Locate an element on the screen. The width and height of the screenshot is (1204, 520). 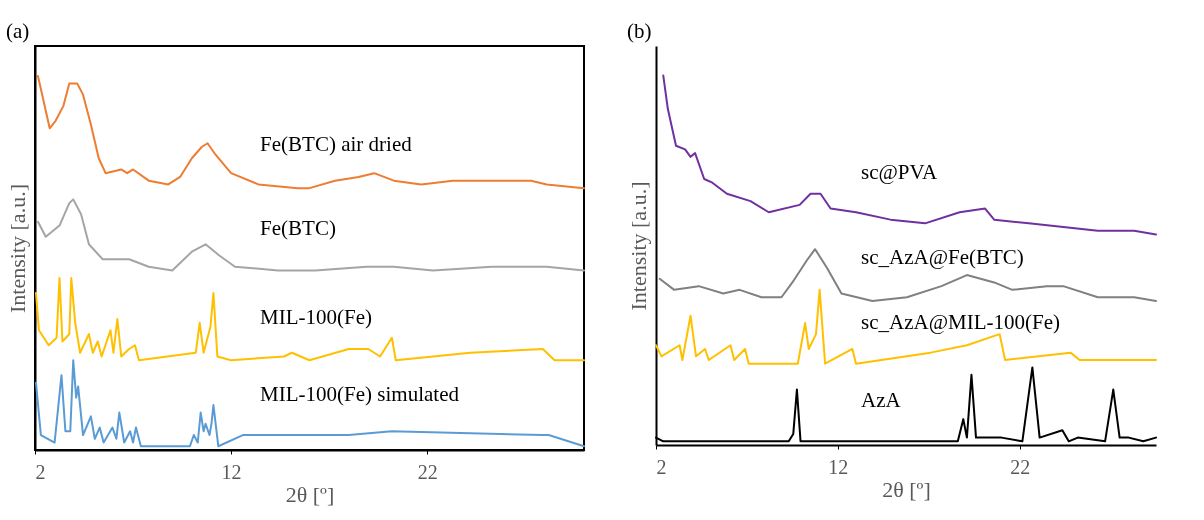
series-label: MIL-100(Fe) simulated is located at coordinates (360, 394).